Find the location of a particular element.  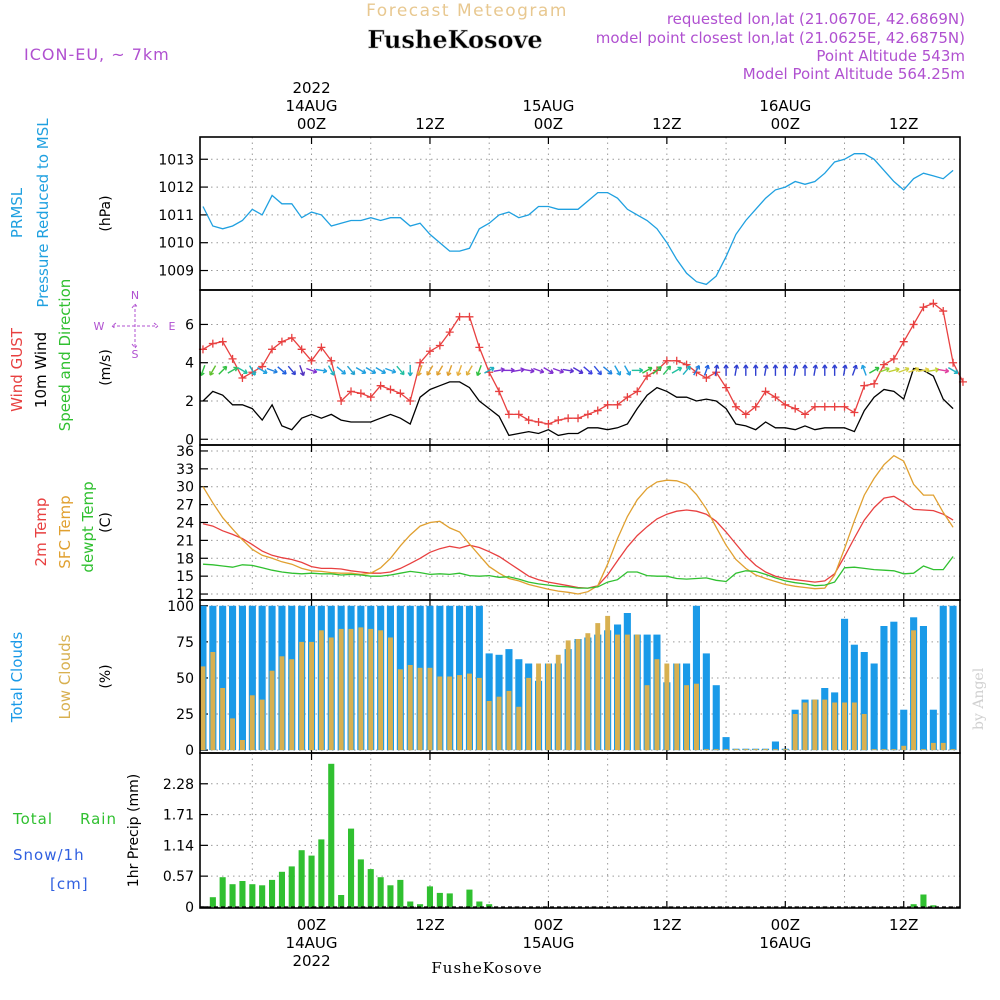

y-tick-label: 1013 is located at coordinates (176, 160).